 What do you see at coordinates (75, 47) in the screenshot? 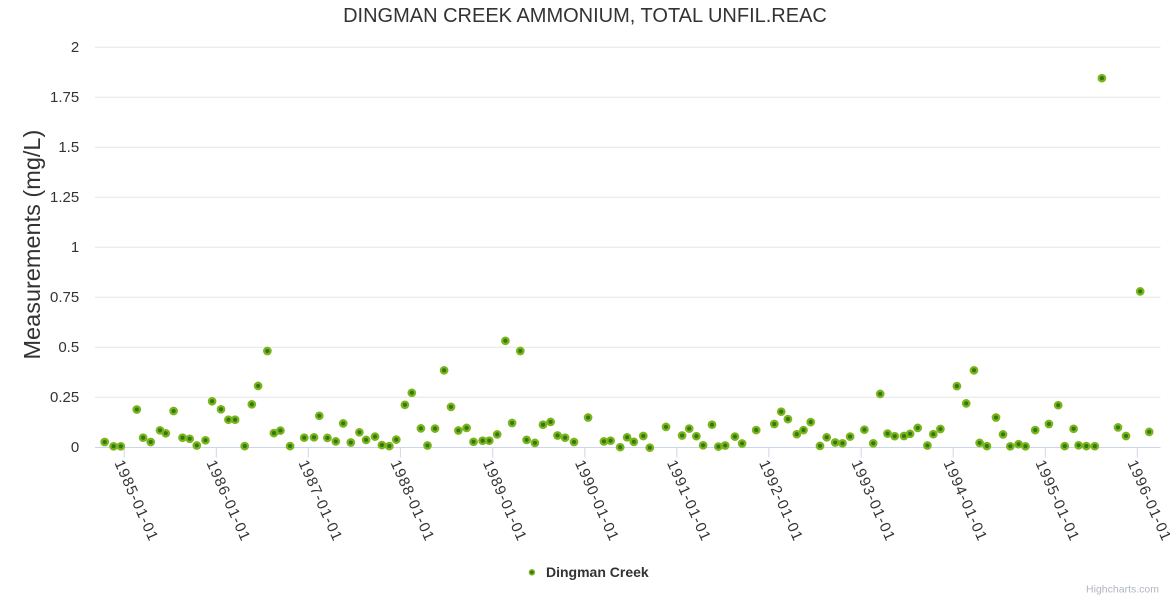
I see `svg-text: 2` at bounding box center [75, 47].